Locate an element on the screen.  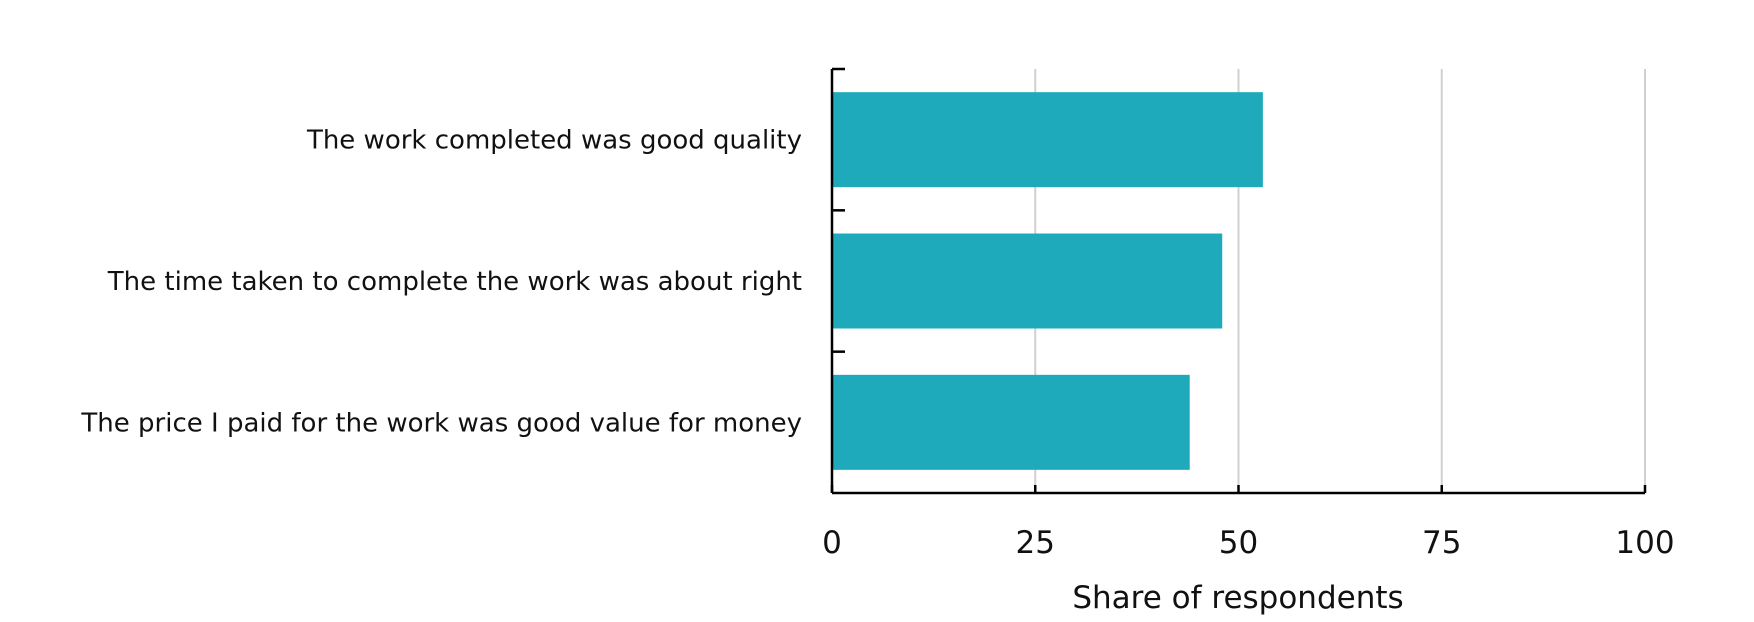
tick-labels: 0 25 50 75 100 is located at coordinates (1248, 543).